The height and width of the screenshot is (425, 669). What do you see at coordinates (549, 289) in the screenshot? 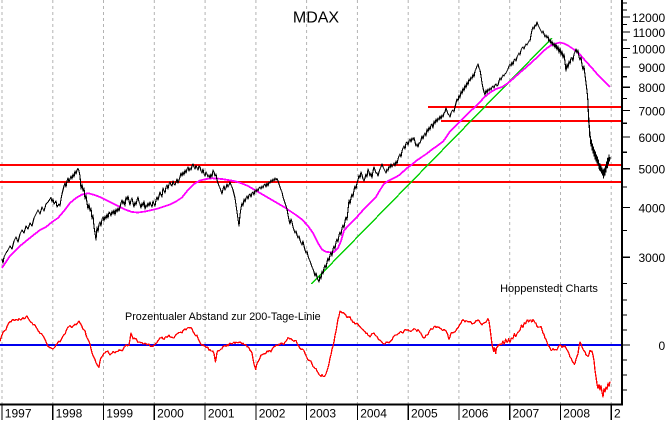
I see `svg-text: Hoppenstedt Charts` at bounding box center [549, 289].